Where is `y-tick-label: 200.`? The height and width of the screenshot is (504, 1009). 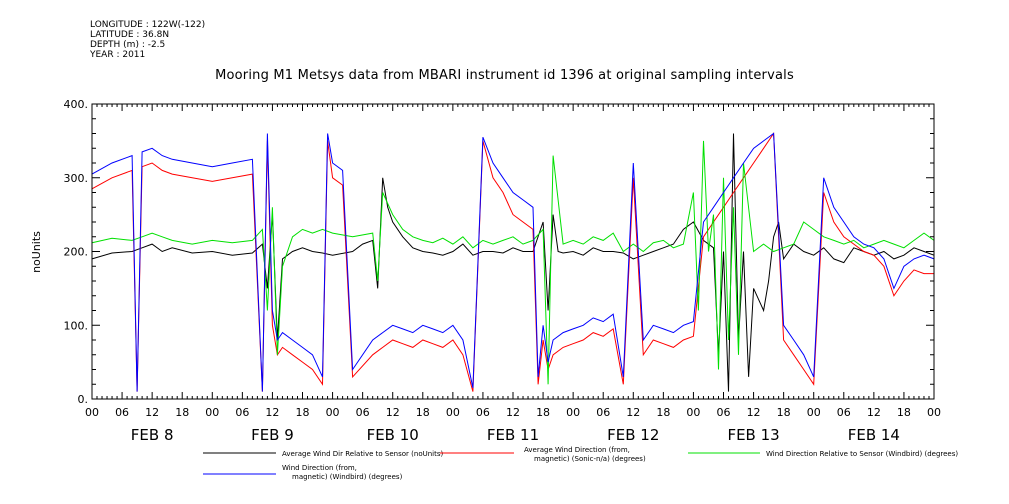 y-tick-label: 200. is located at coordinates (76, 252).